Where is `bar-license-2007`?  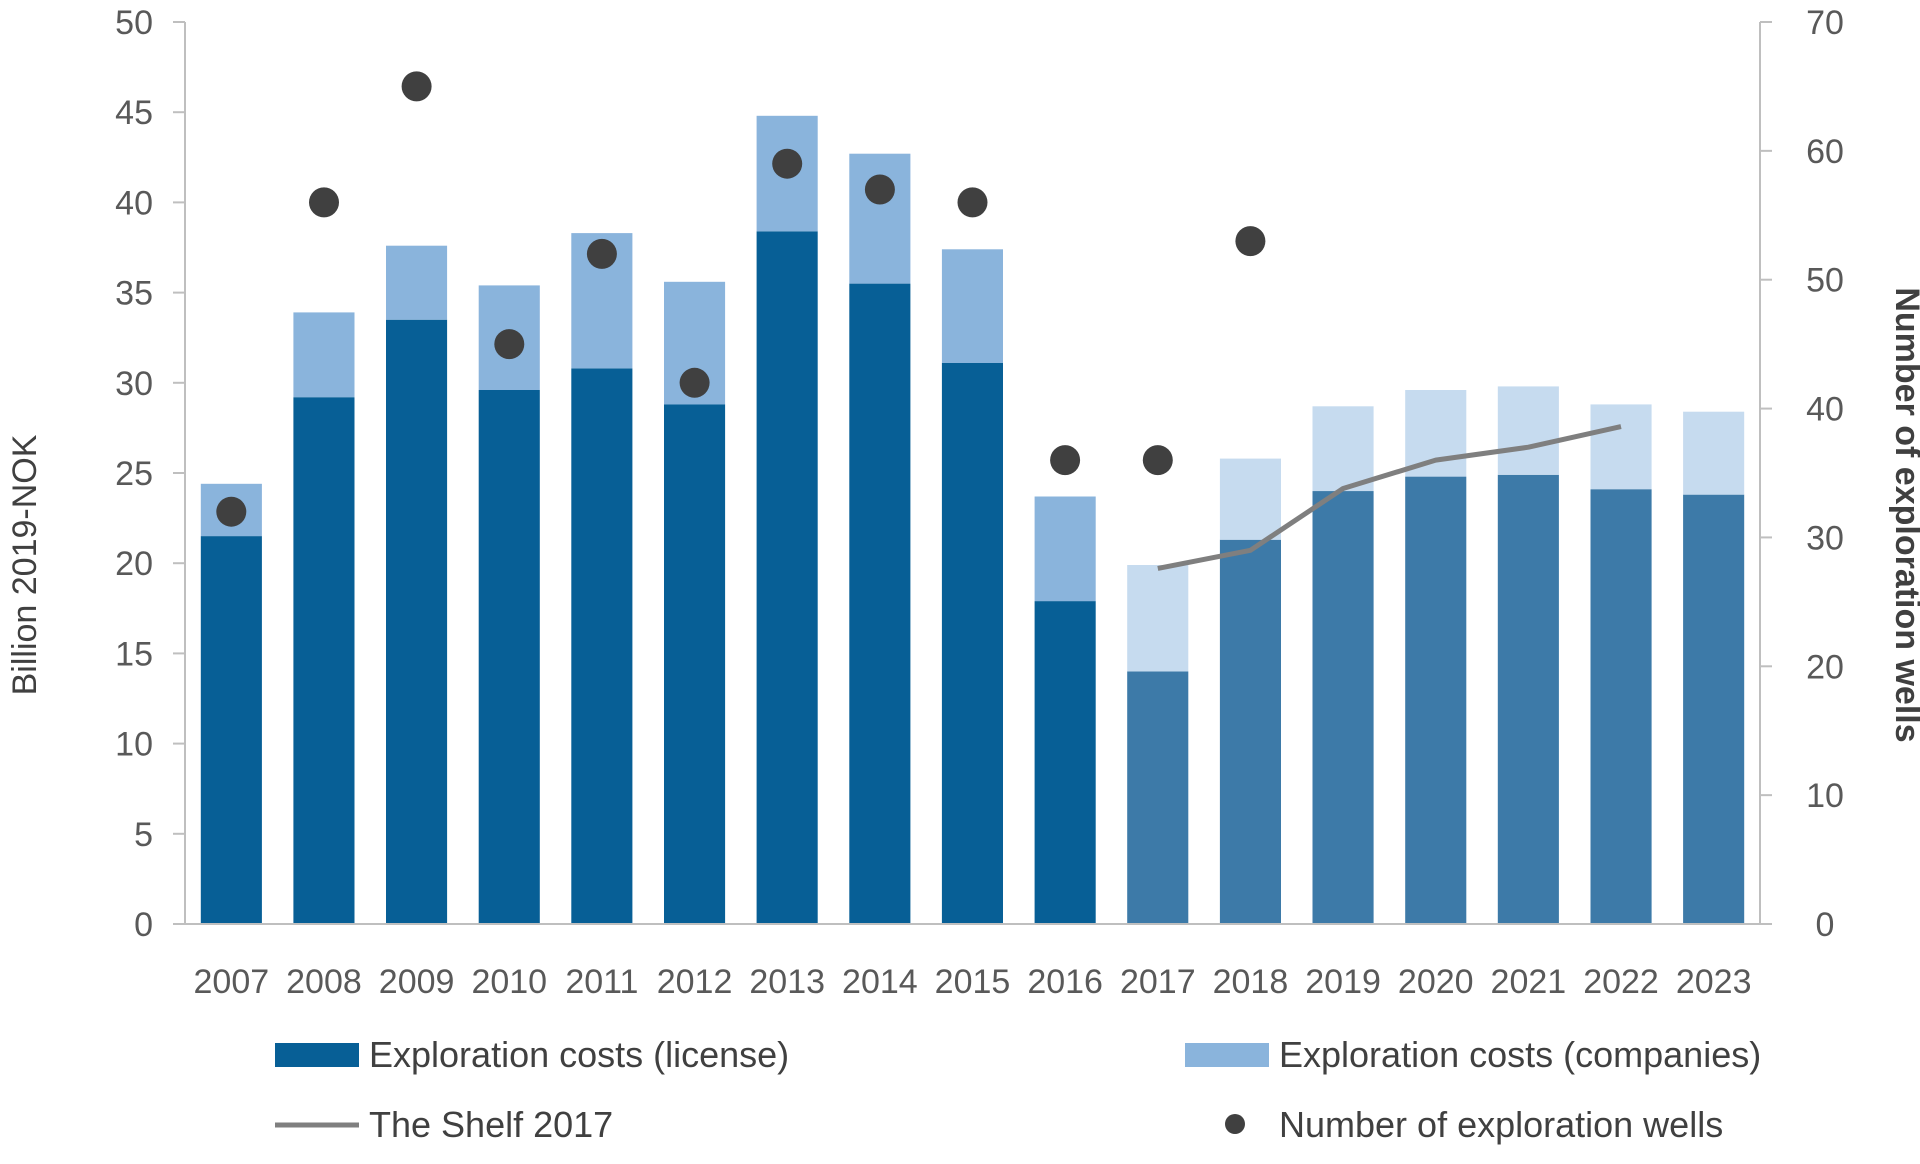 bar-license-2007 is located at coordinates (231, 730).